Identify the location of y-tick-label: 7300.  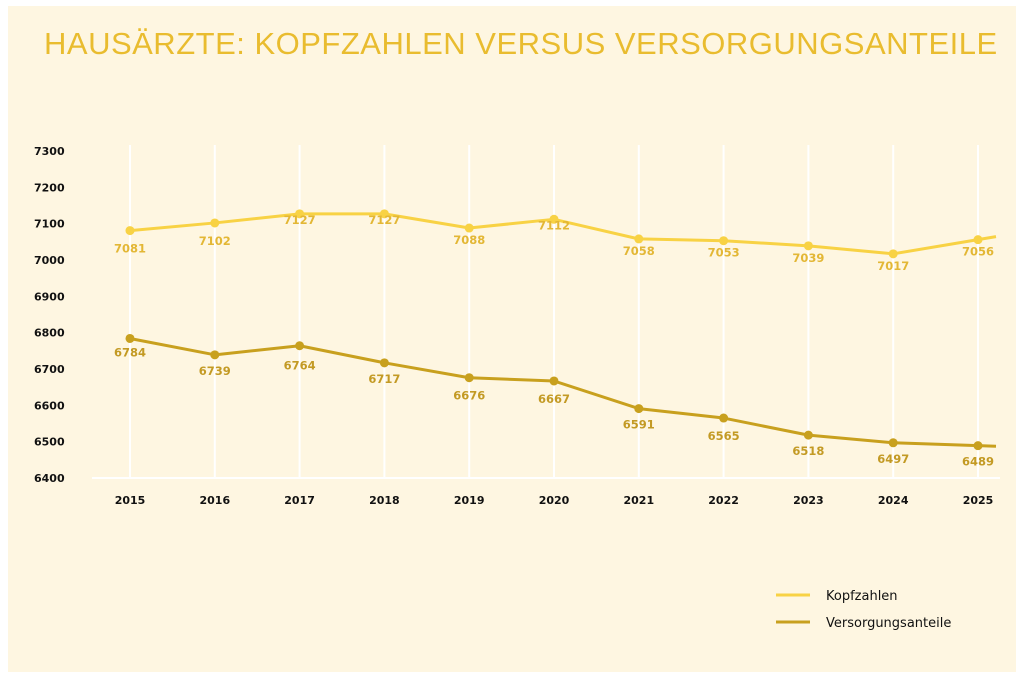
(49, 151).